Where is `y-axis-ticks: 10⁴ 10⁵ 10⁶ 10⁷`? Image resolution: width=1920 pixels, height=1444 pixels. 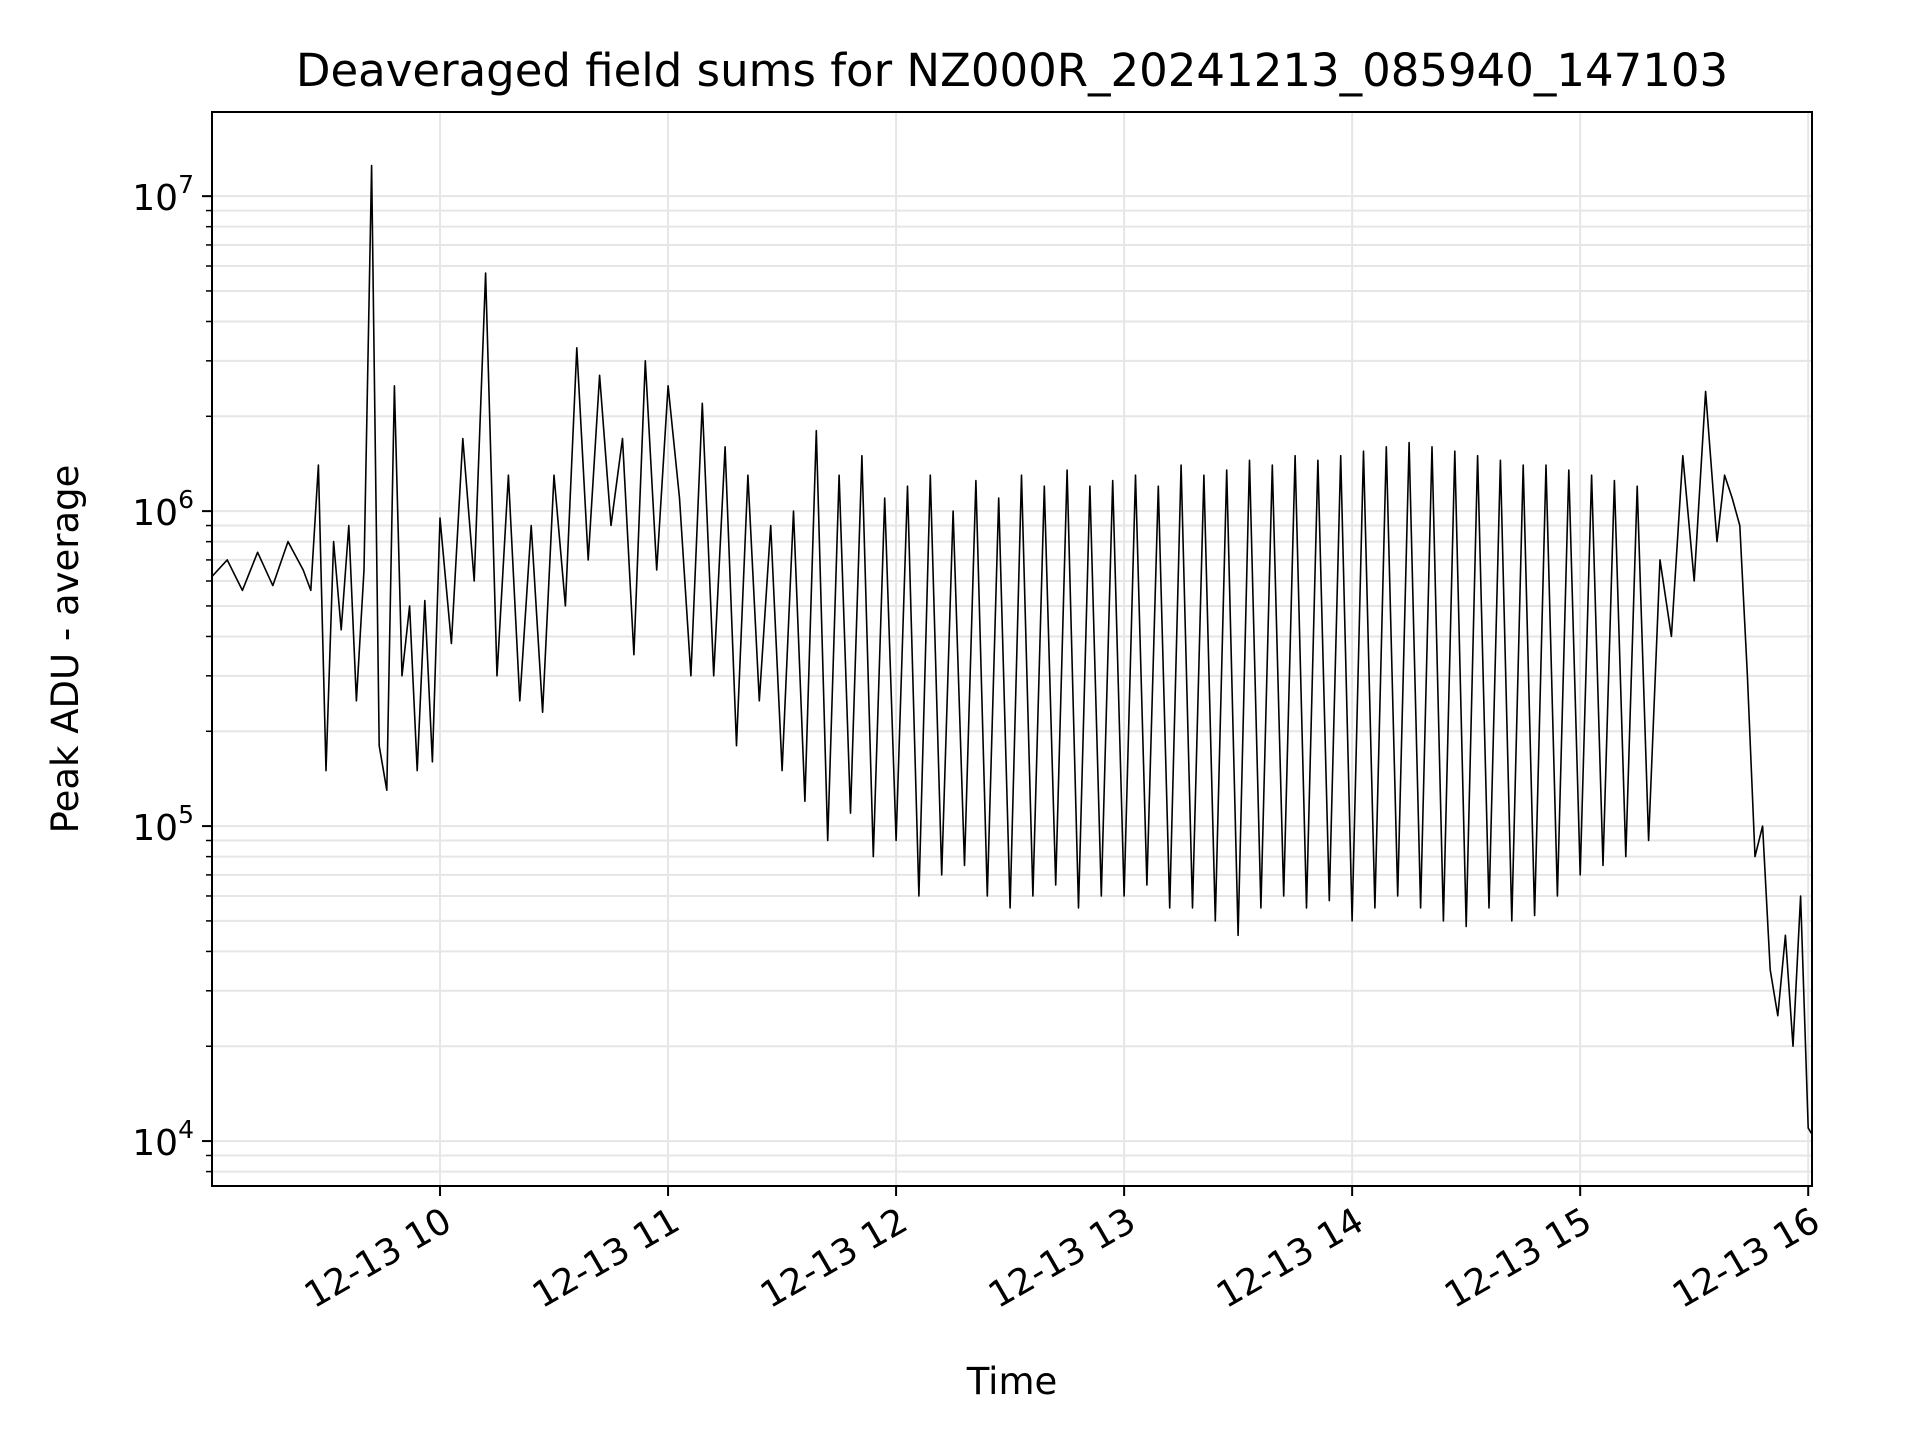 y-axis-ticks: 10⁴ 10⁵ 10⁶ 10⁷ is located at coordinates (172, 671).